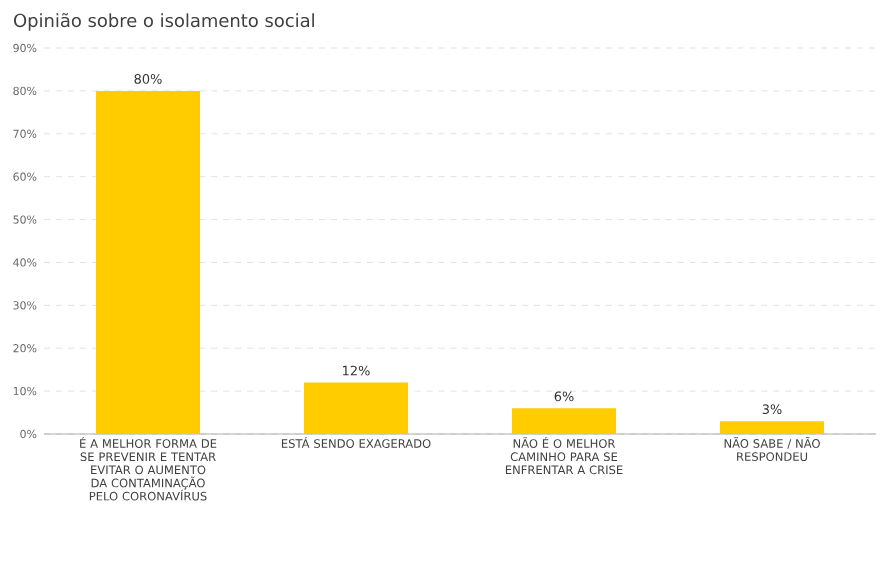 The width and height of the screenshot is (884, 568). I want to click on chart-title: Opinião sobre o isolamento social, so click(164, 22).